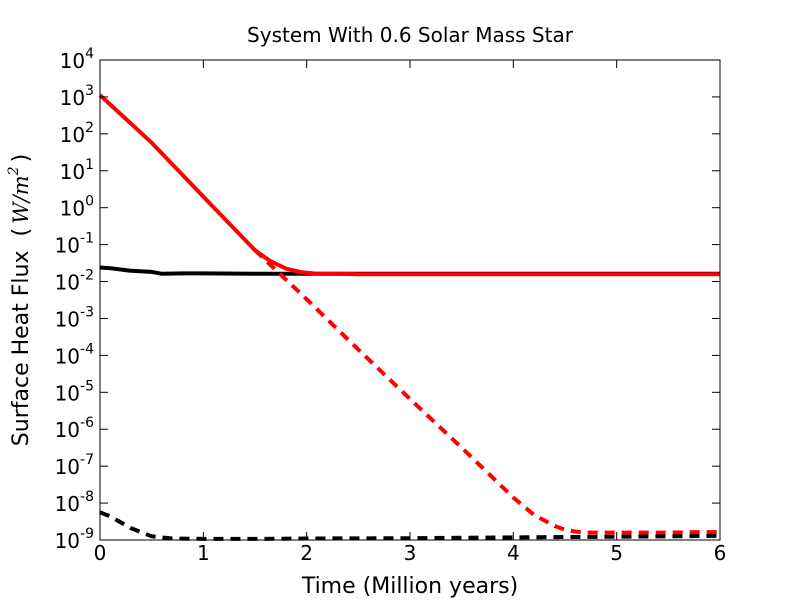  Describe the element at coordinates (306, 553) in the screenshot. I see `x-tick-label-2: 2` at that location.